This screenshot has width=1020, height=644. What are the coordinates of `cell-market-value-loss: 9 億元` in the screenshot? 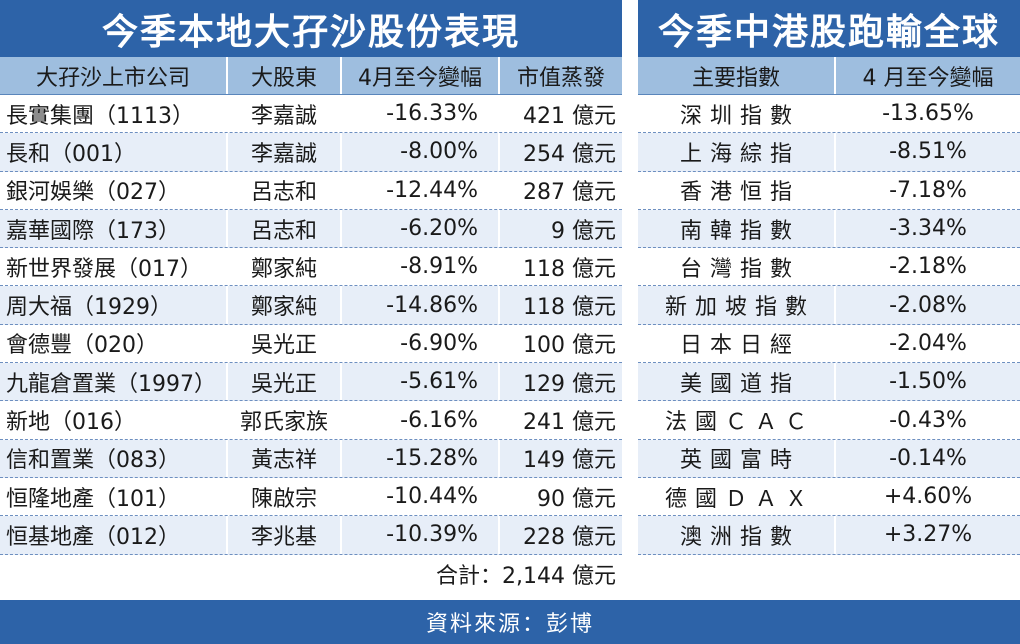 It's located at (560, 228).